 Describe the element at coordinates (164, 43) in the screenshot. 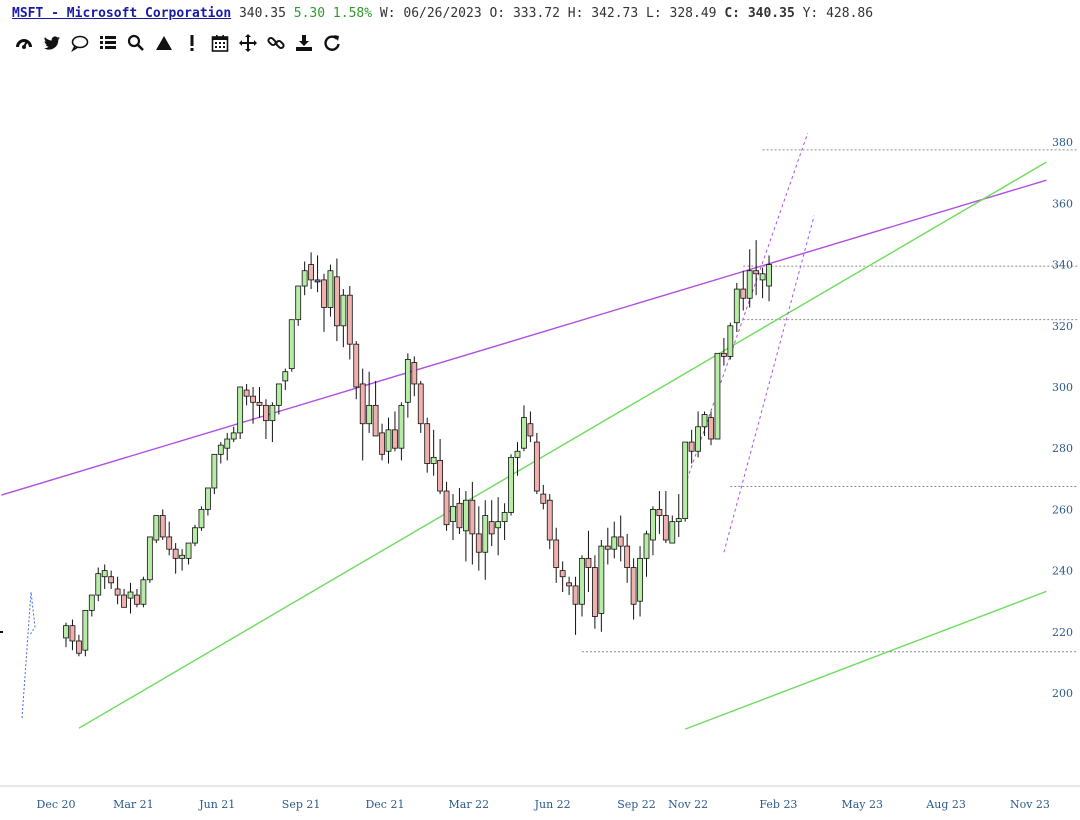

I see `triangle-icon` at that location.